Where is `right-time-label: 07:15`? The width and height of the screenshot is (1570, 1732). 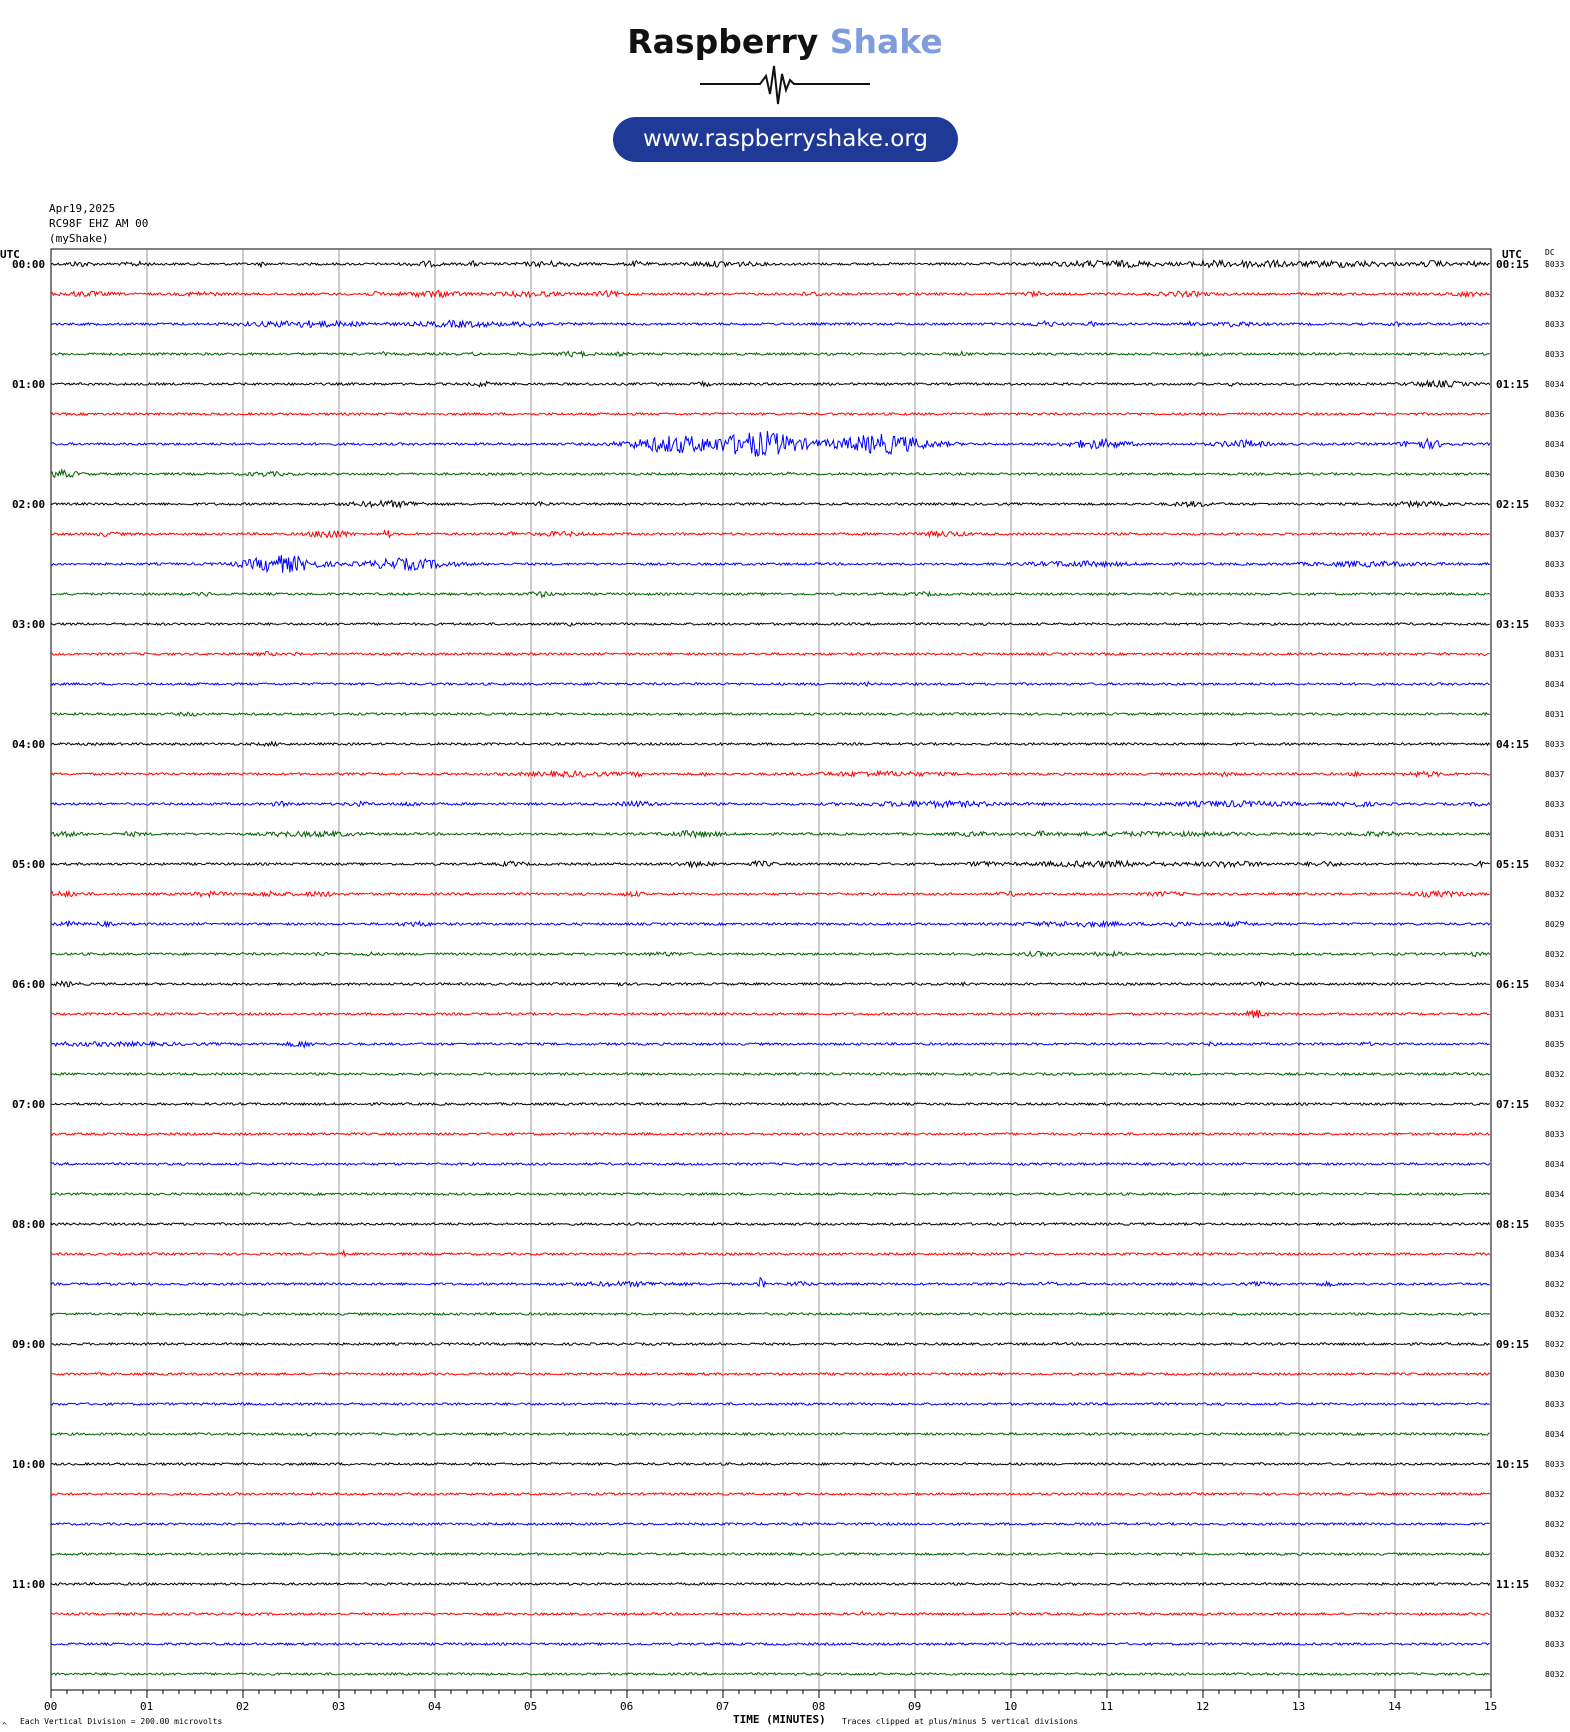
right-time-label: 07:15 is located at coordinates (1512, 1104).